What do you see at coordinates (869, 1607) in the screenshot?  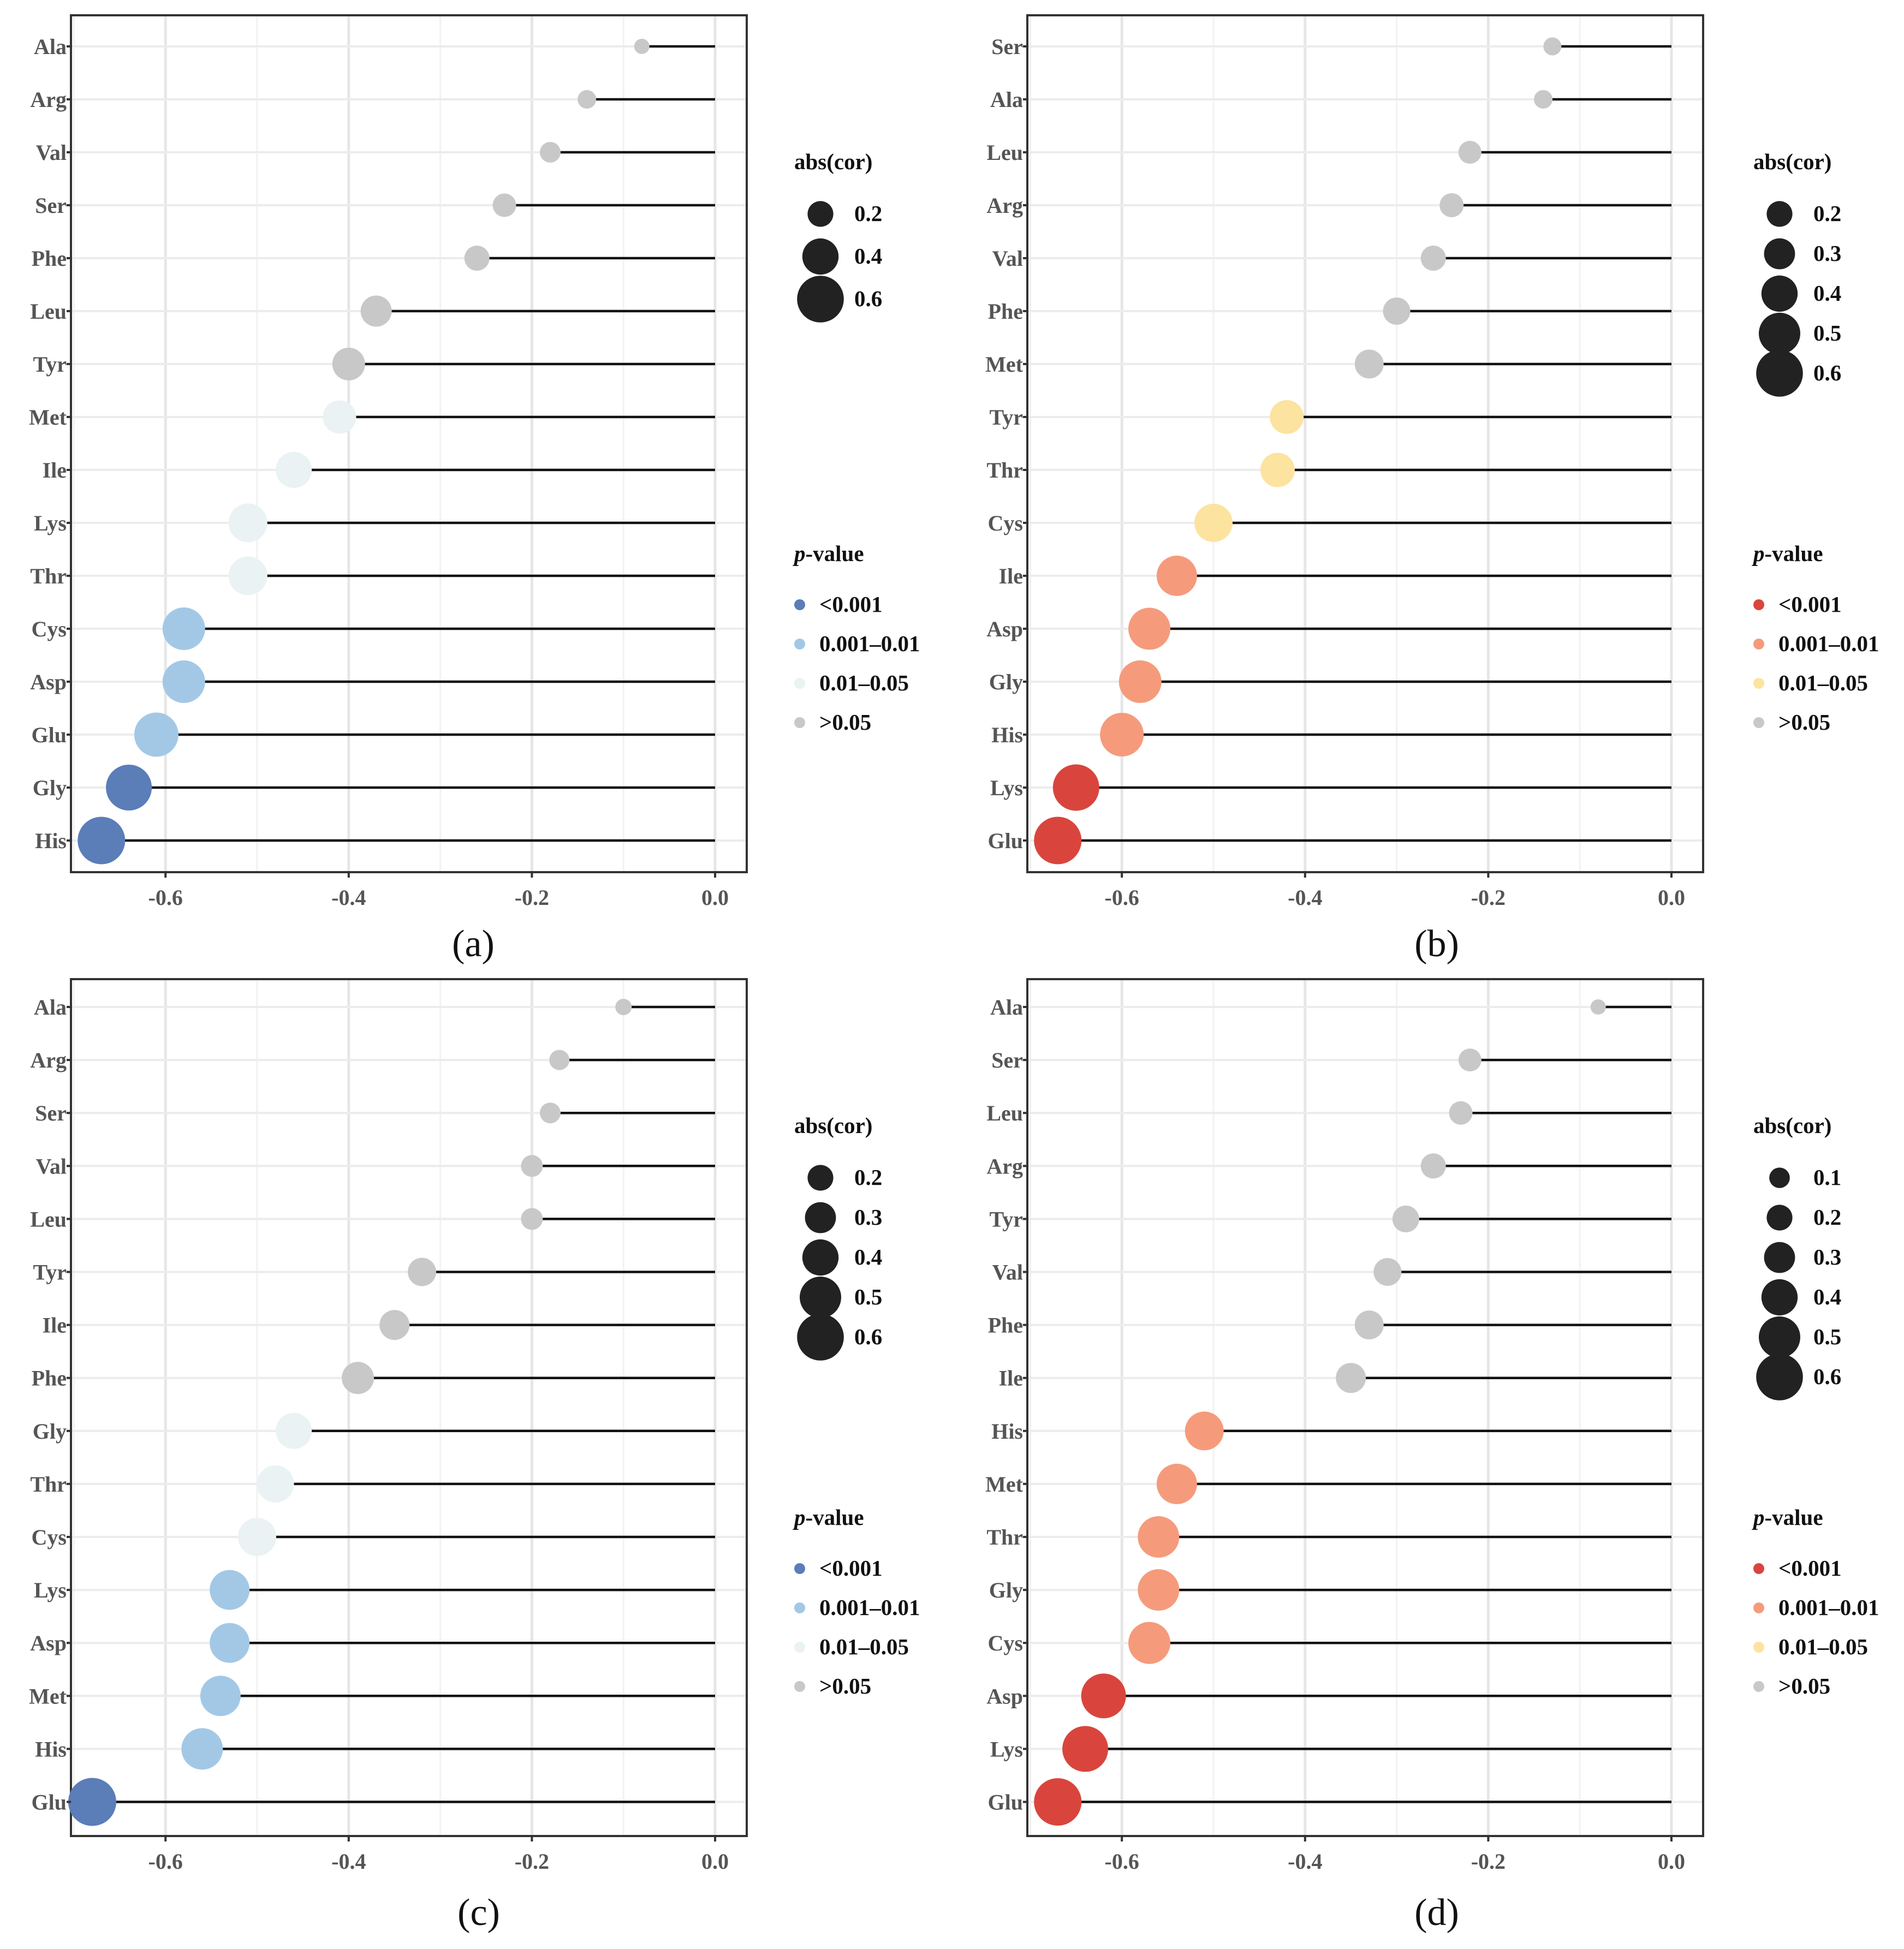 I see `color-legend-label: 0.001–0.01` at bounding box center [869, 1607].